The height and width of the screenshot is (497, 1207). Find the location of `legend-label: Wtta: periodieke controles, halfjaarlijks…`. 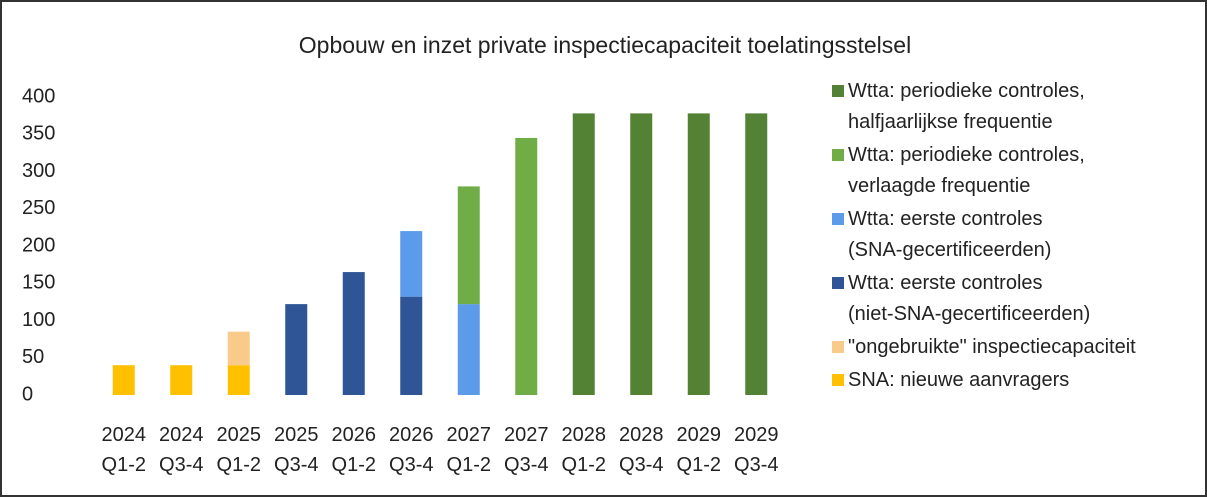

legend-label: Wtta: periodieke controles, halfjaarlijks… is located at coordinates (966, 106).